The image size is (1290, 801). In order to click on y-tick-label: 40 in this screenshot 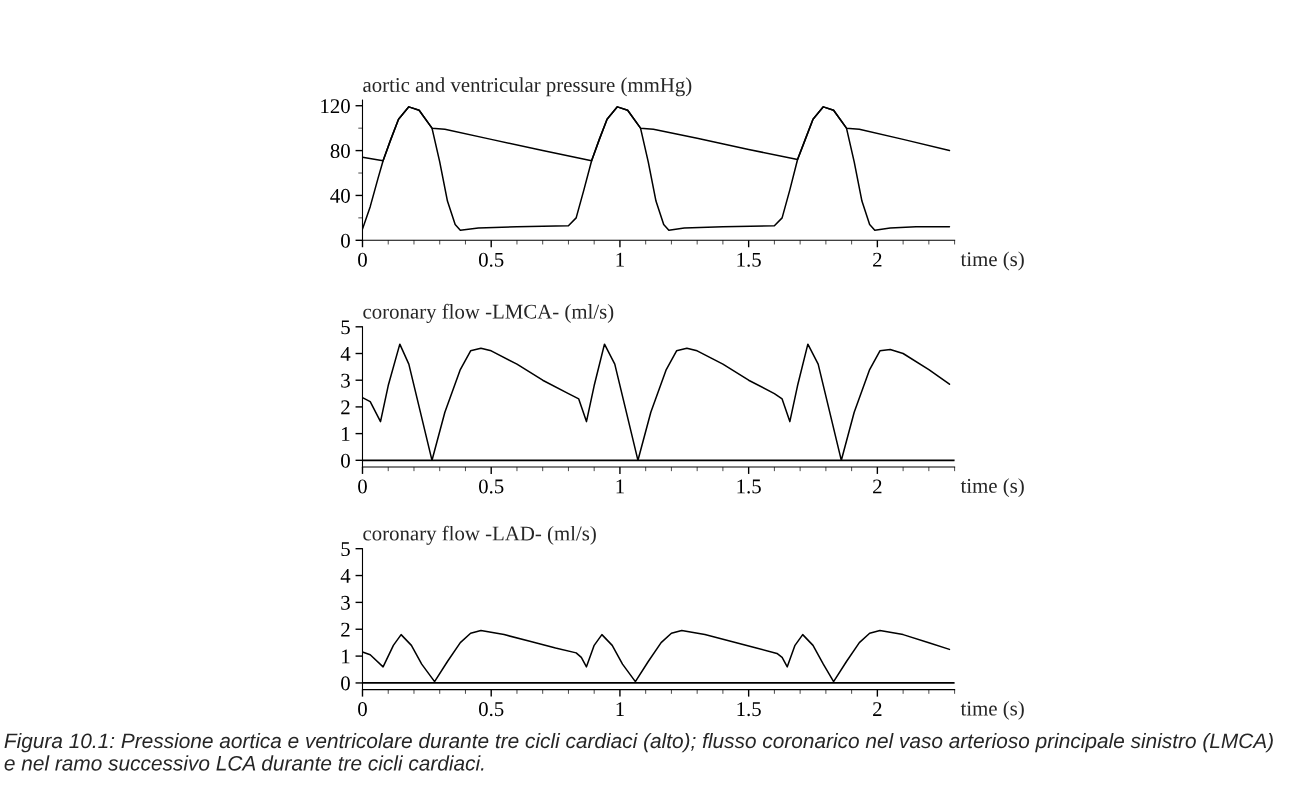, I will do `click(340, 195)`.